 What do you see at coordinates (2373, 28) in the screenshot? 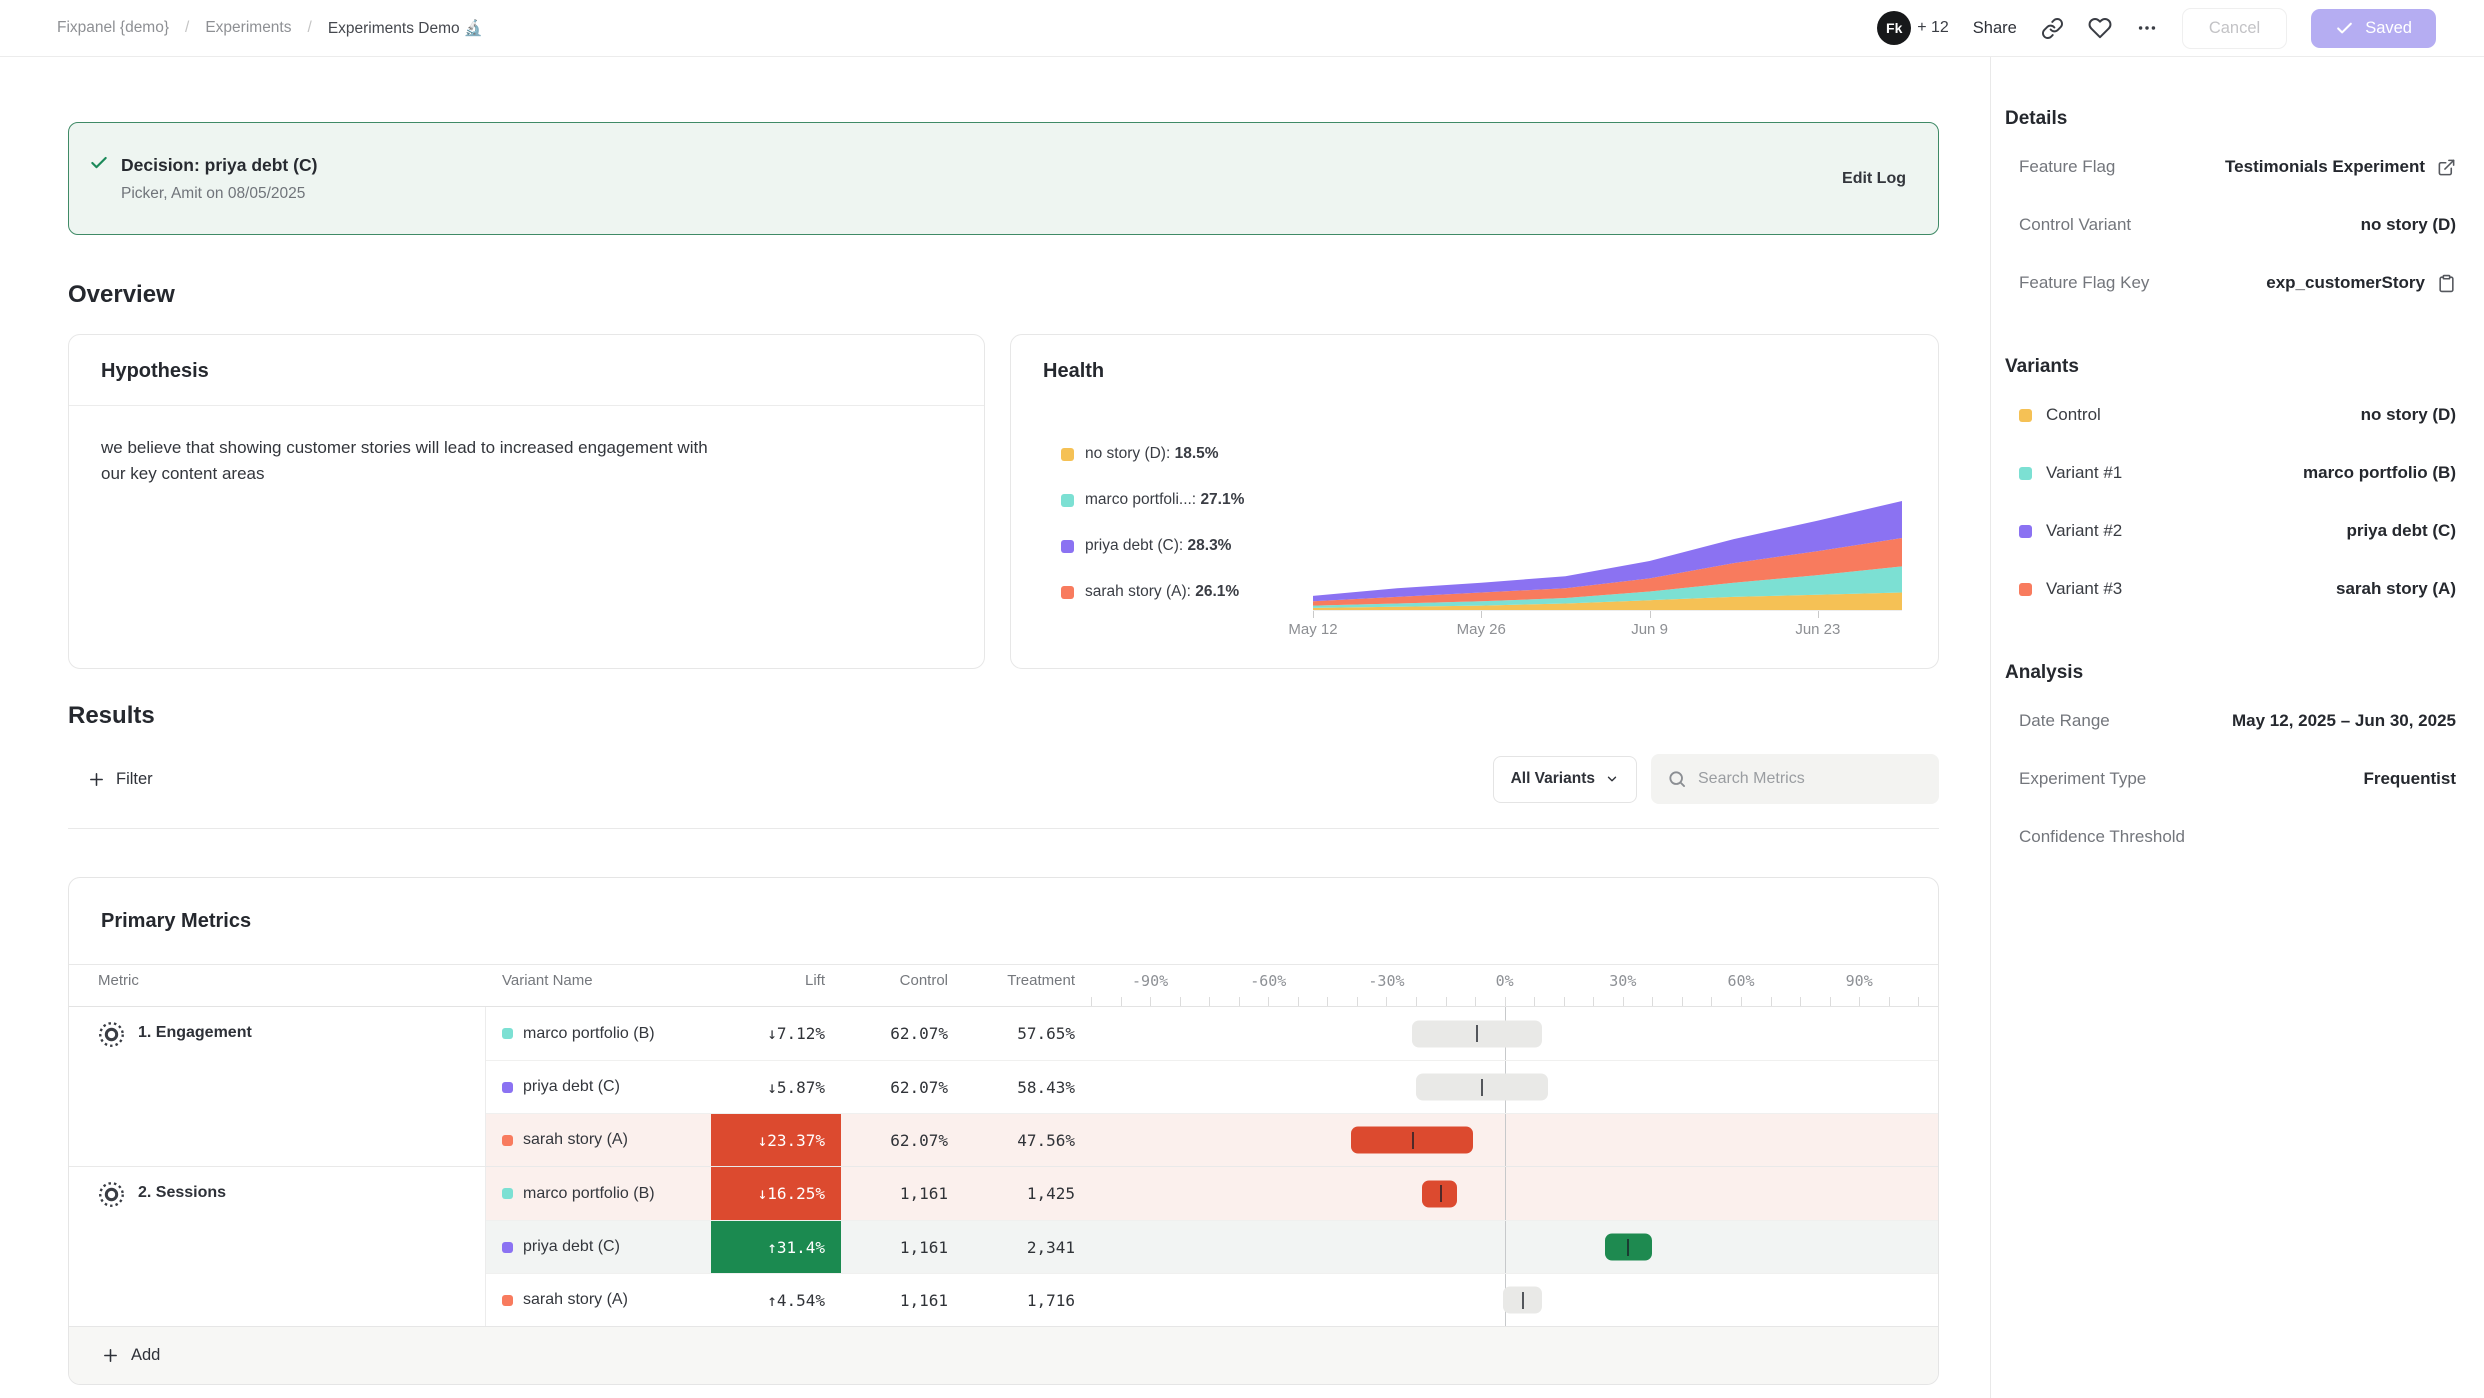
I see `saved-button: Saved` at bounding box center [2373, 28].